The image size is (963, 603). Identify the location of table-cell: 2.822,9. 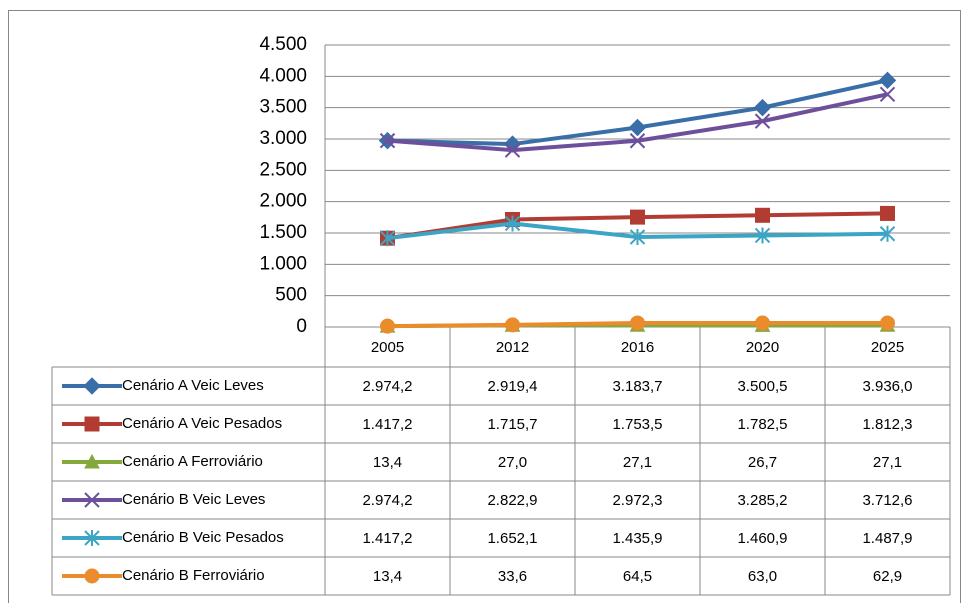
(512, 500).